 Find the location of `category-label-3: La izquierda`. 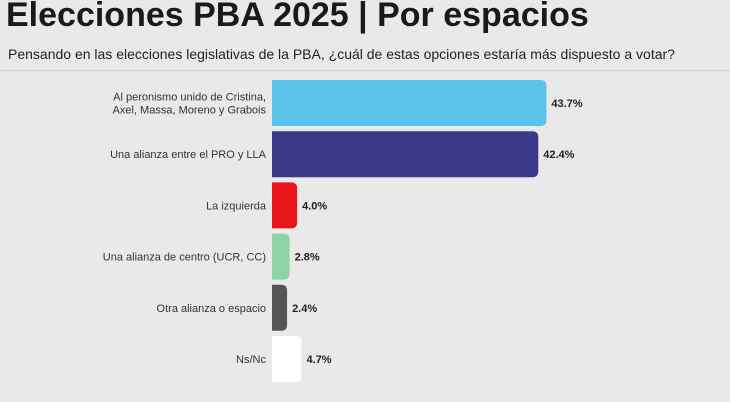

category-label-3: La izquierda is located at coordinates (236, 206).